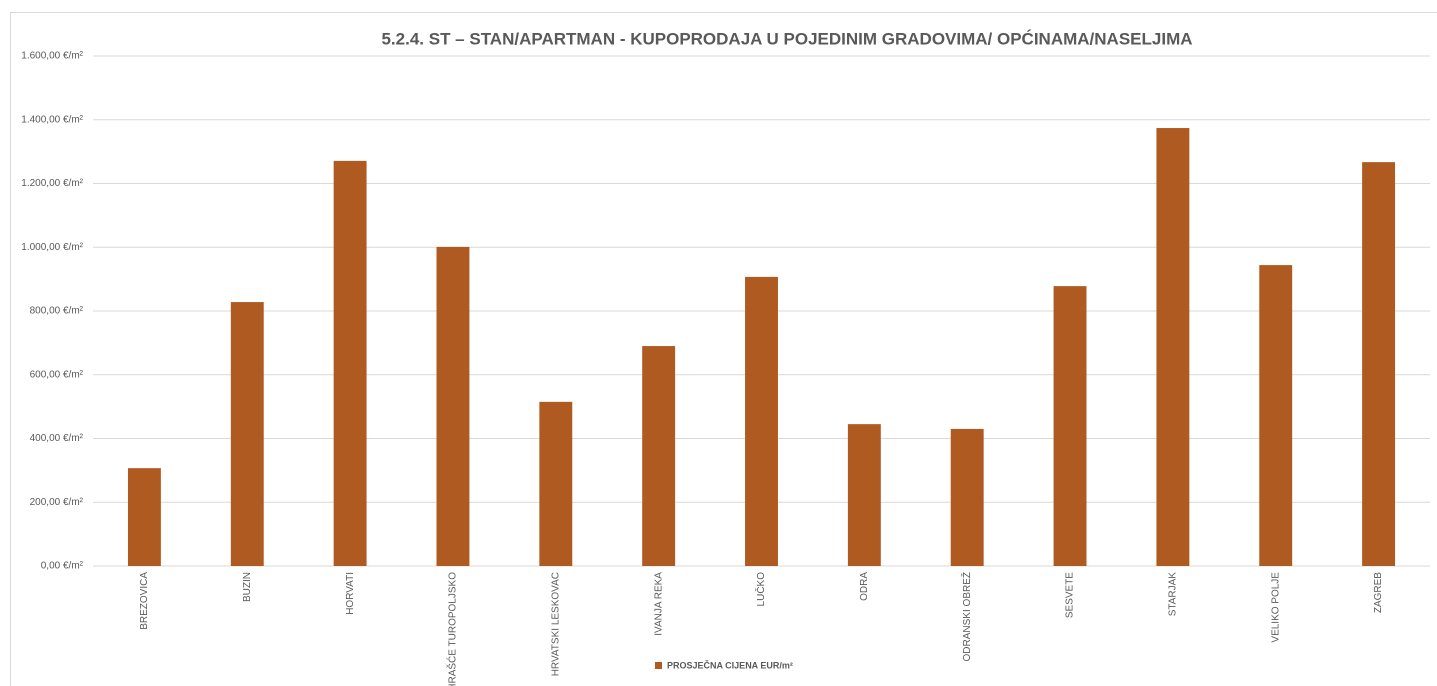 The image size is (1437, 686). I want to click on x-tick-label: SESVETE, so click(1070, 595).